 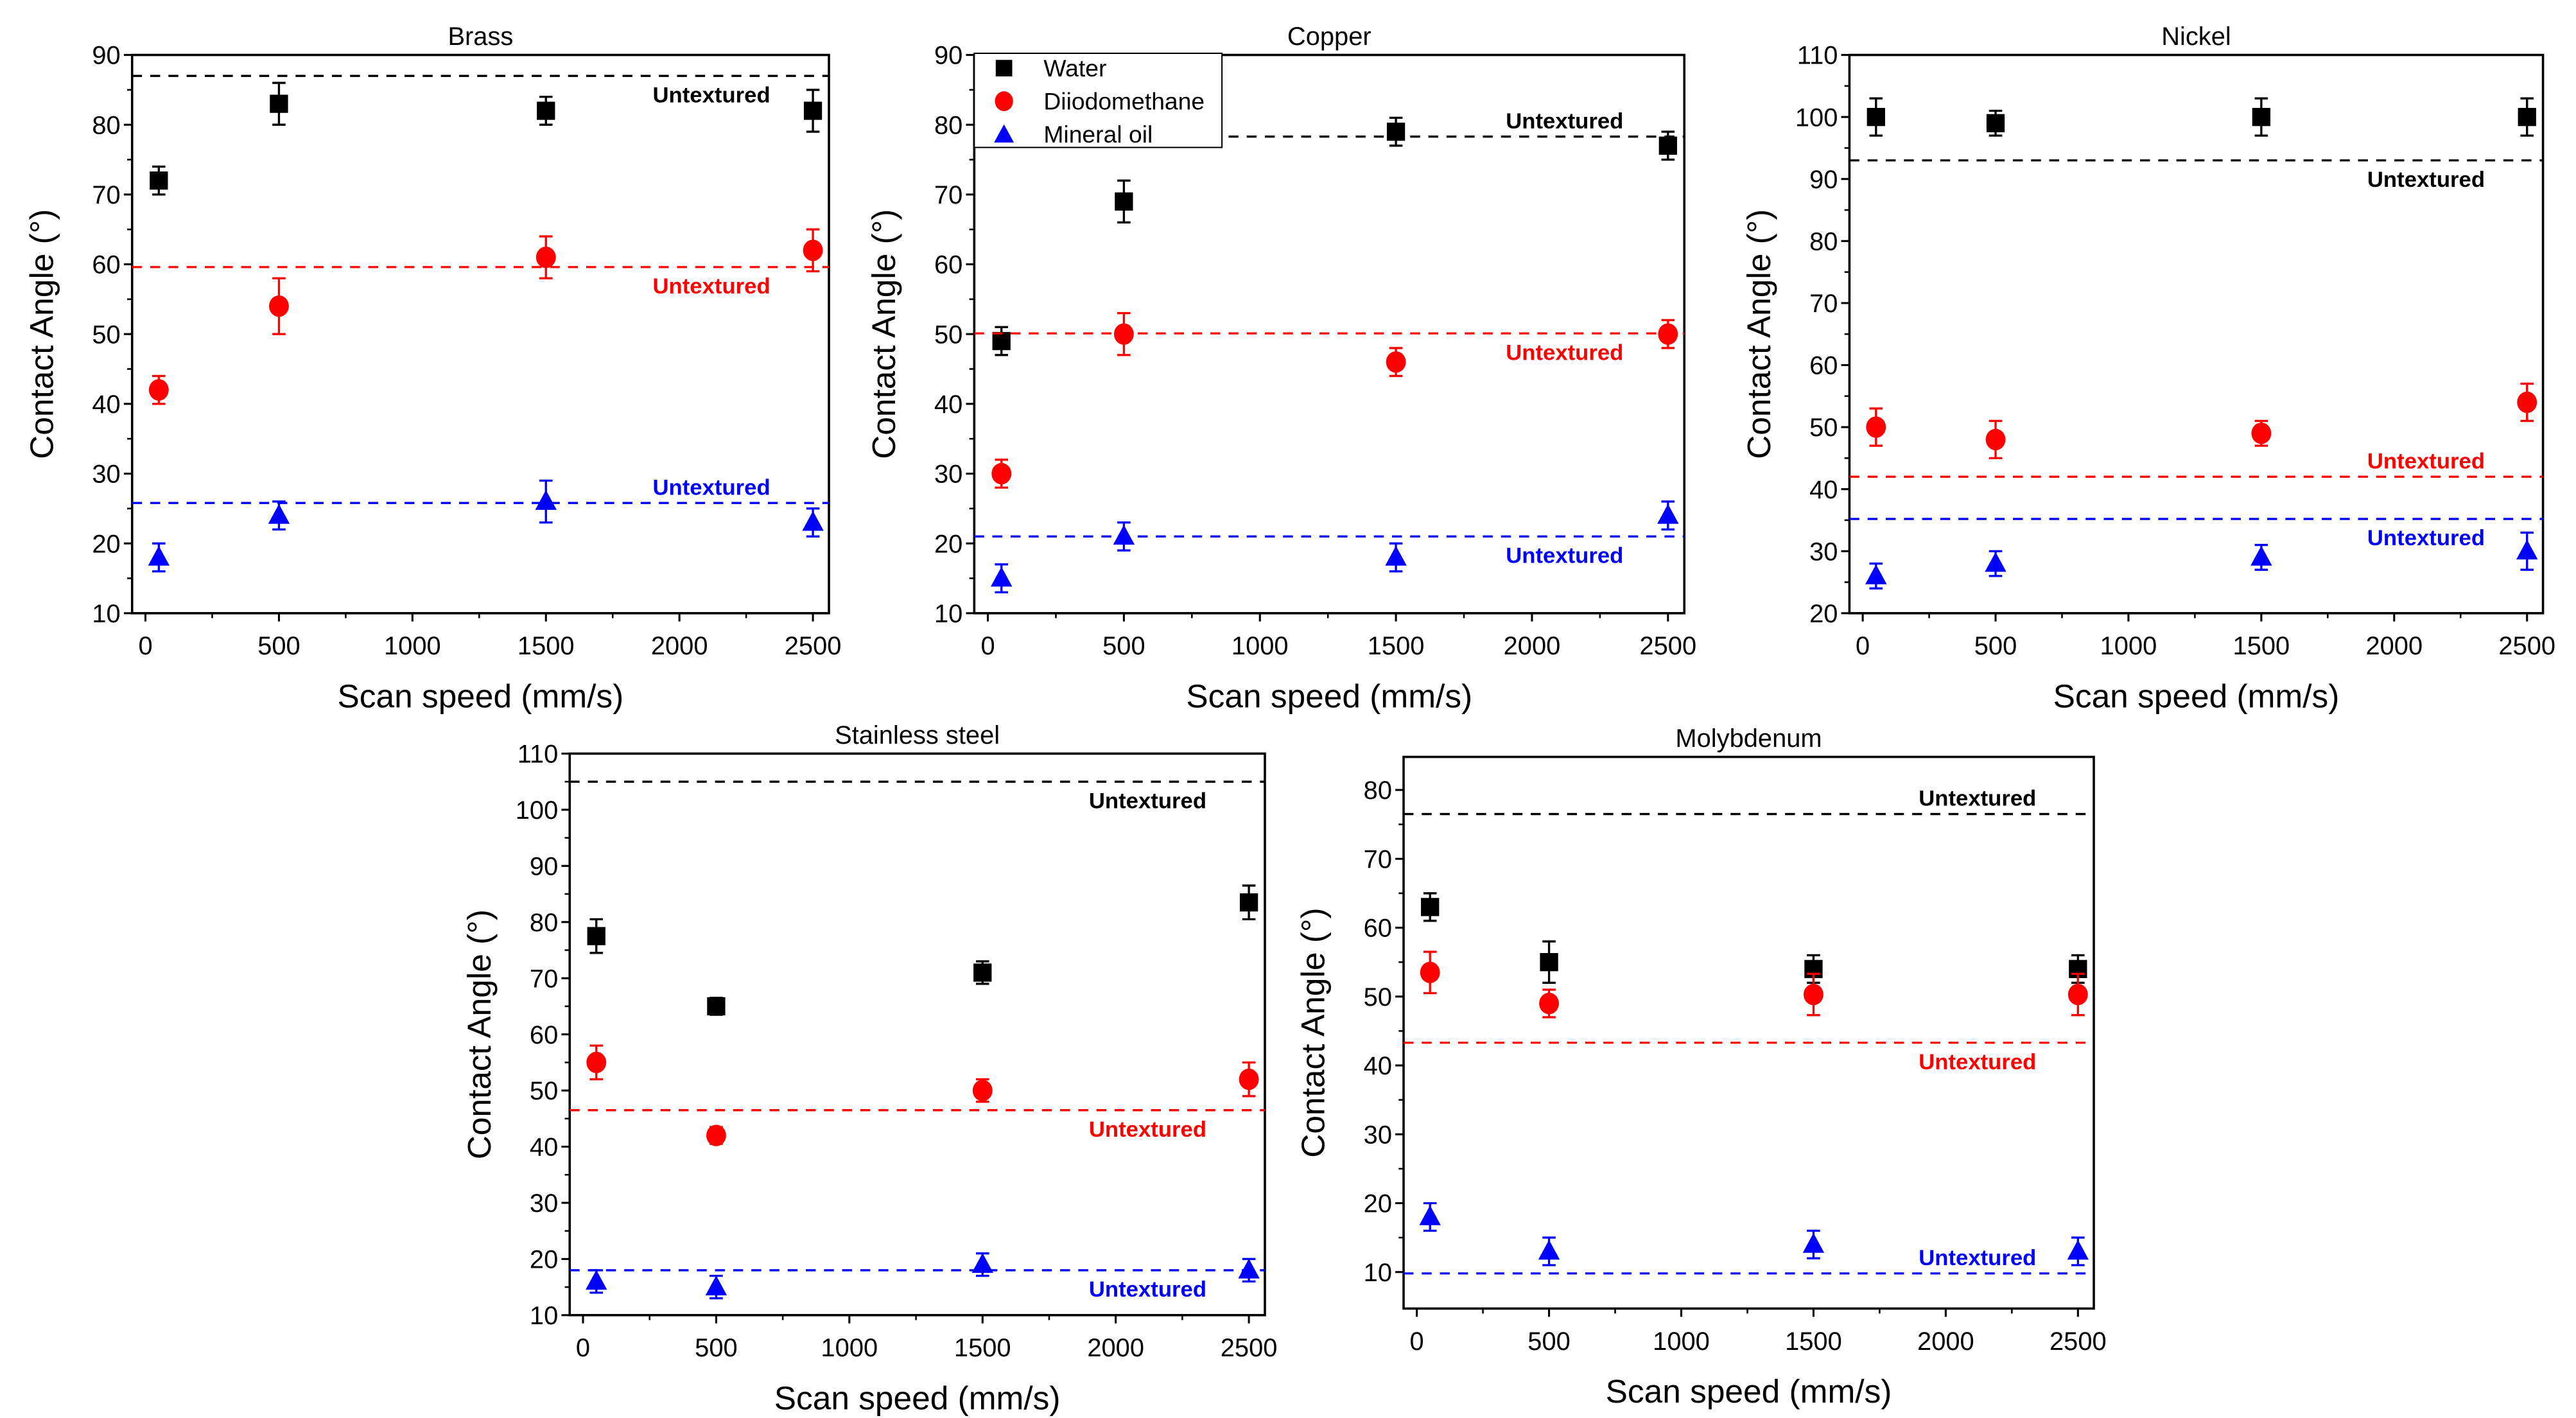 I want to click on legend-item-label: Water, so click(x=1074, y=68).